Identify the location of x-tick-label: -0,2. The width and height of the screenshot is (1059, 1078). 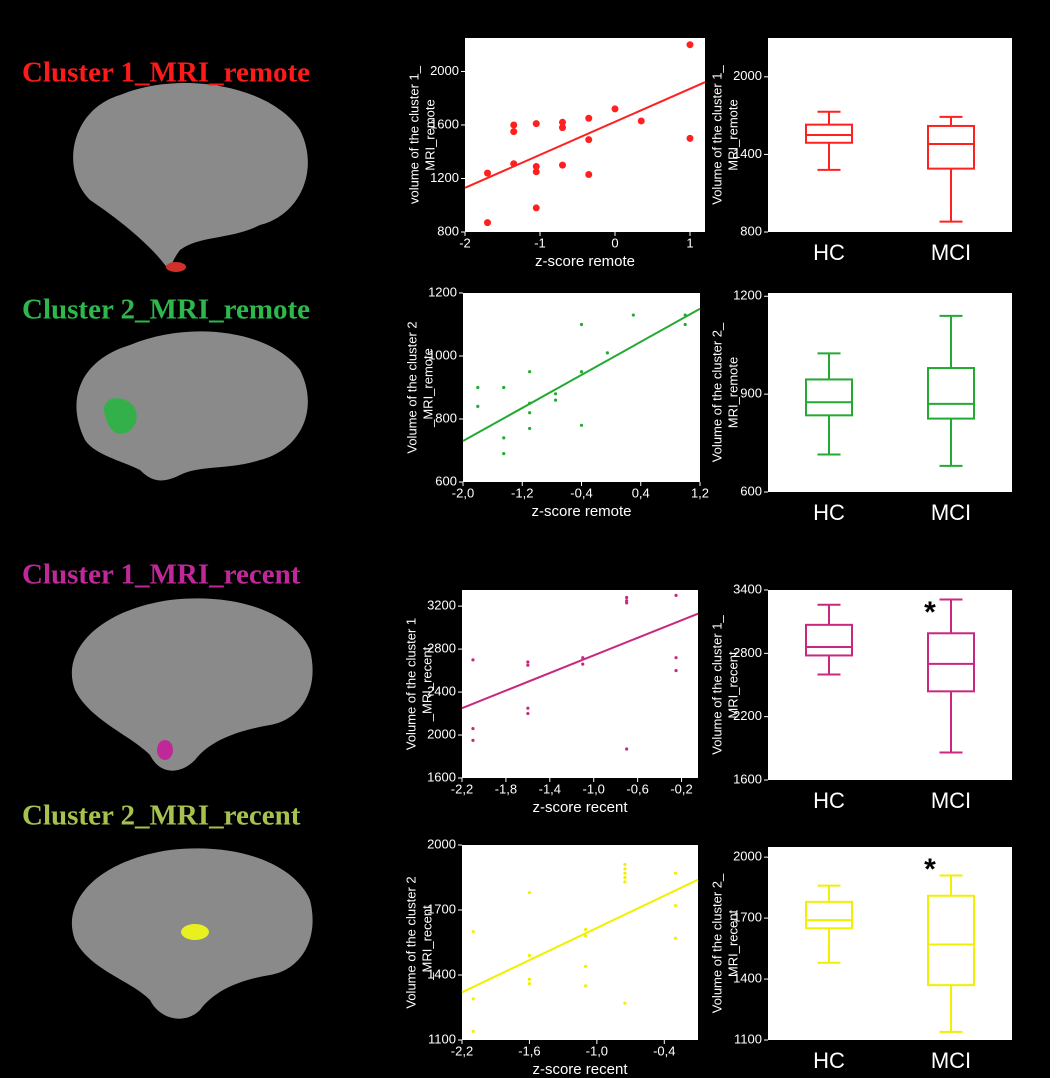
(681, 788).